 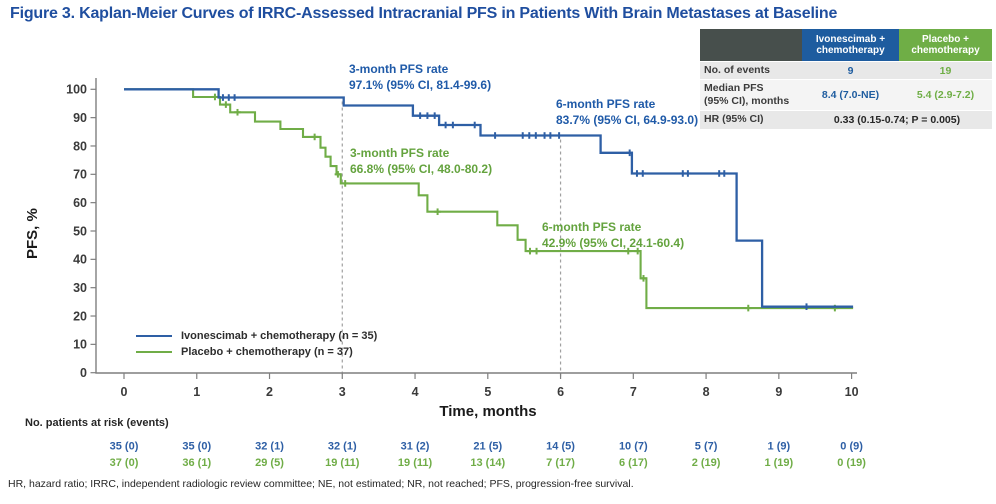 I want to click on y-tick-label: 30, so click(x=80, y=288).